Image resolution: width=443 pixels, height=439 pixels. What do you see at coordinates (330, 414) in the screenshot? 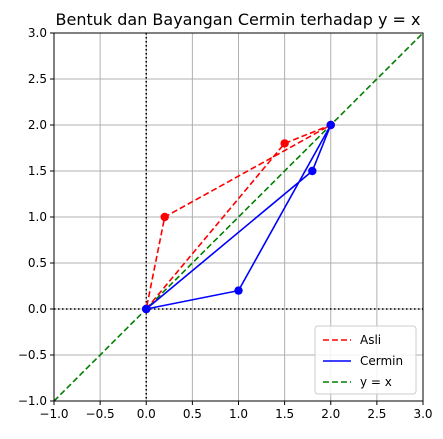
I see `x-tick-label: 2.0` at bounding box center [330, 414].